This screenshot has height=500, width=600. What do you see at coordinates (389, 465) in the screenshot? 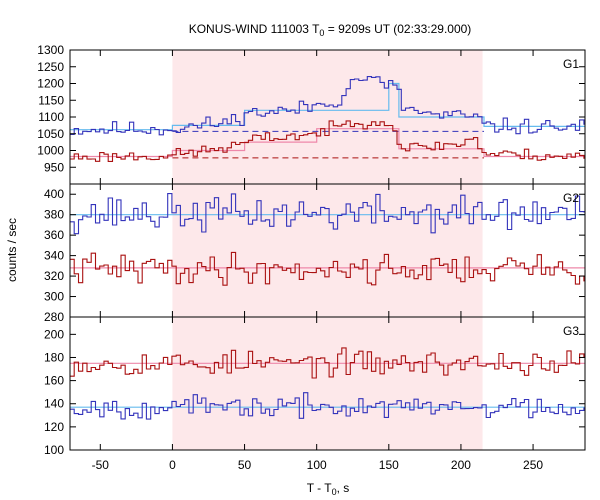
I see `x-tick-label: 150` at bounding box center [389, 465].